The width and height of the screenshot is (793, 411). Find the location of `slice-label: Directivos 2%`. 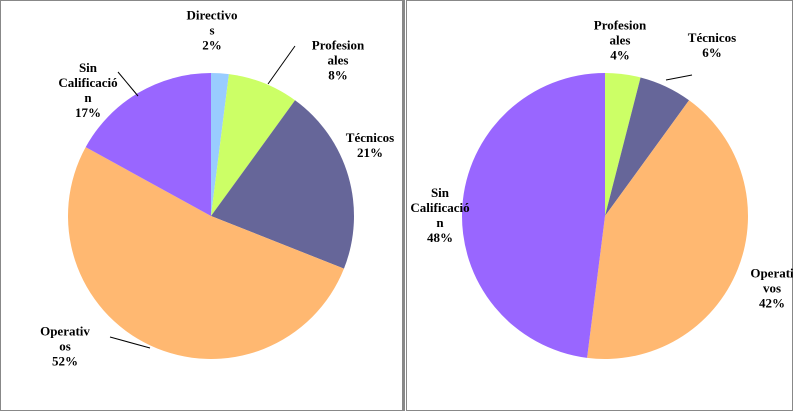

slice-label: Directivos 2% is located at coordinates (212, 30).